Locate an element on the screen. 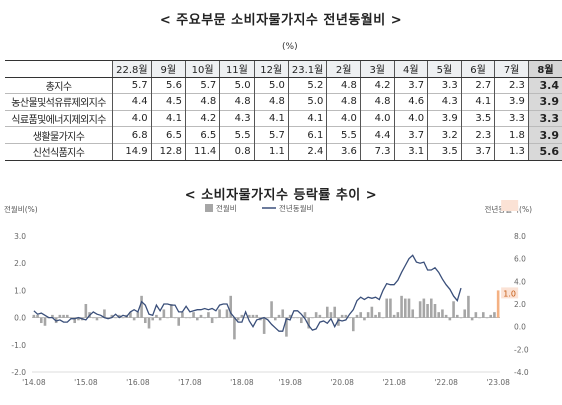 Image resolution: width=562 pixels, height=405 pixels. row-label: 농산물및석유류제외지수 is located at coordinates (59, 102).